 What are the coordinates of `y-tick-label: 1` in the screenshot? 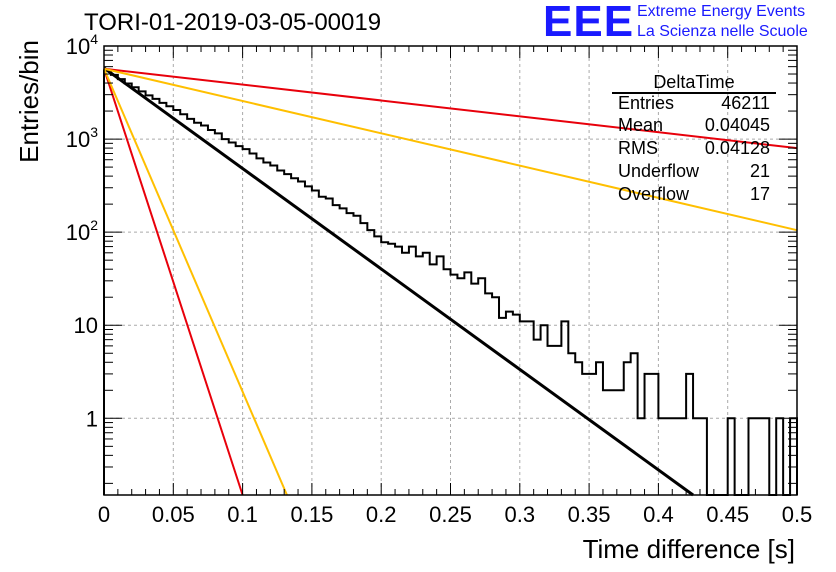 It's located at (92, 418).